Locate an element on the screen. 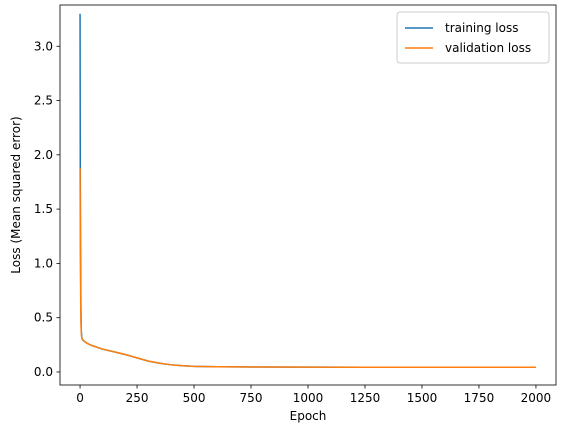 Image resolution: width=567 pixels, height=432 pixels. y-tick-label: 2.5 is located at coordinates (43, 101).